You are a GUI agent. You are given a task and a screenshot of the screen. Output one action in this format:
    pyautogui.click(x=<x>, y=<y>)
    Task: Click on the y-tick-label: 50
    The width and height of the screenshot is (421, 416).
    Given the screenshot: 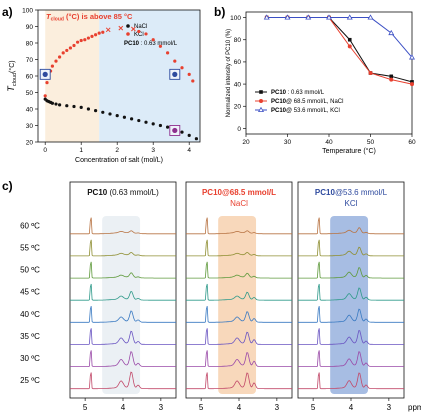 What is the action you would take?
    pyautogui.click(x=30, y=93)
    